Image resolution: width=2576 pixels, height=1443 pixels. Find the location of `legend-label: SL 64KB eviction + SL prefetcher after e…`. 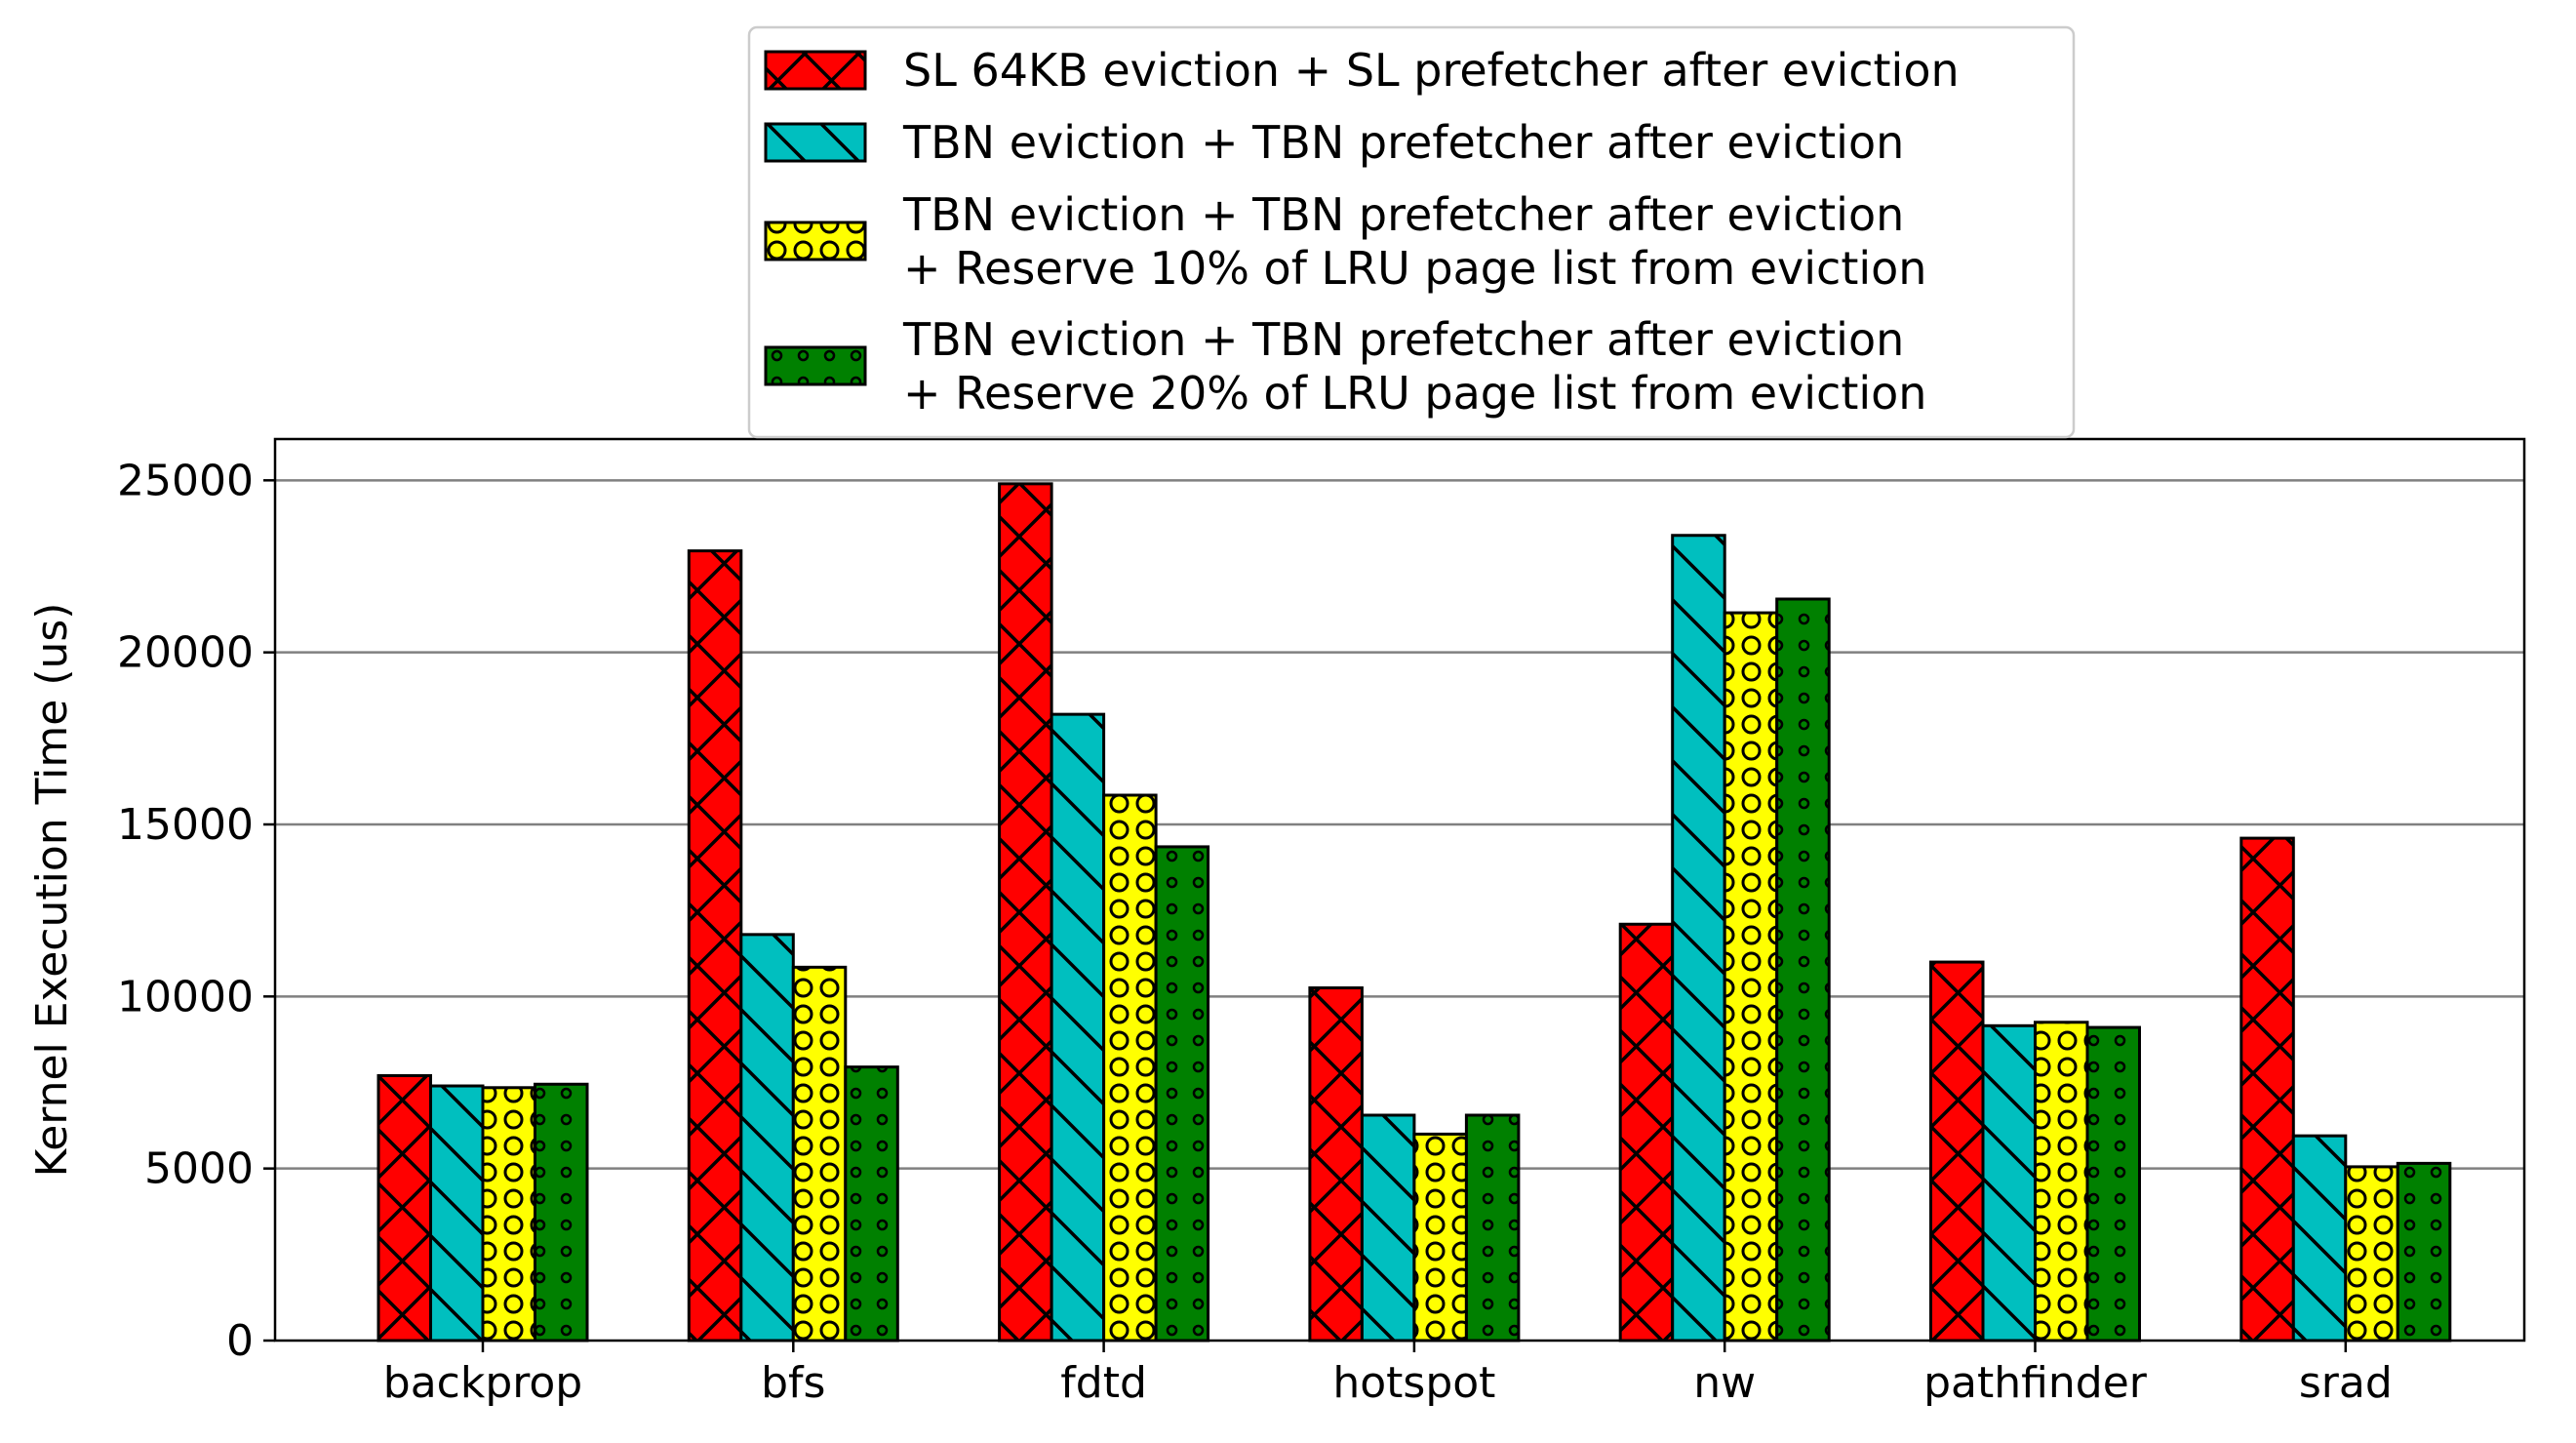

legend-label: SL 64KB eviction + SL prefetcher after e… is located at coordinates (1431, 70).